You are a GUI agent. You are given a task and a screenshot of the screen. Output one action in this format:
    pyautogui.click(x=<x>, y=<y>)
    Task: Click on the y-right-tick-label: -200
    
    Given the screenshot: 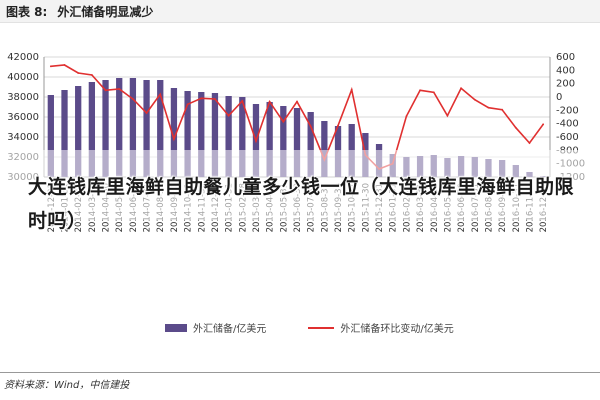 What is the action you would take?
    pyautogui.click(x=567, y=110)
    